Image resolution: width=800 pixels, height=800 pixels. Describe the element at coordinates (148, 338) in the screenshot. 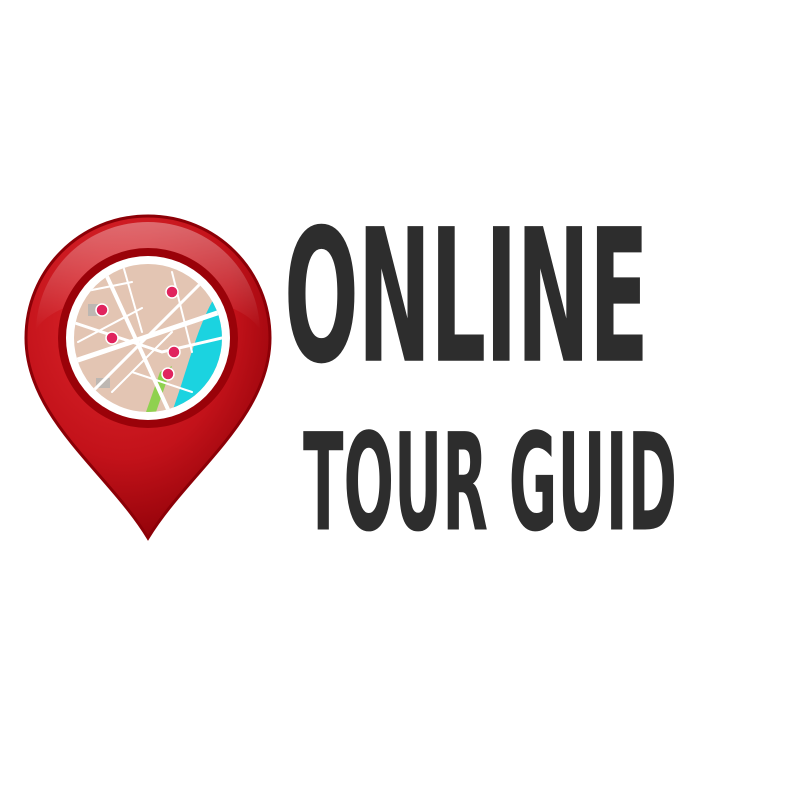

I see `map-illustration` at that location.